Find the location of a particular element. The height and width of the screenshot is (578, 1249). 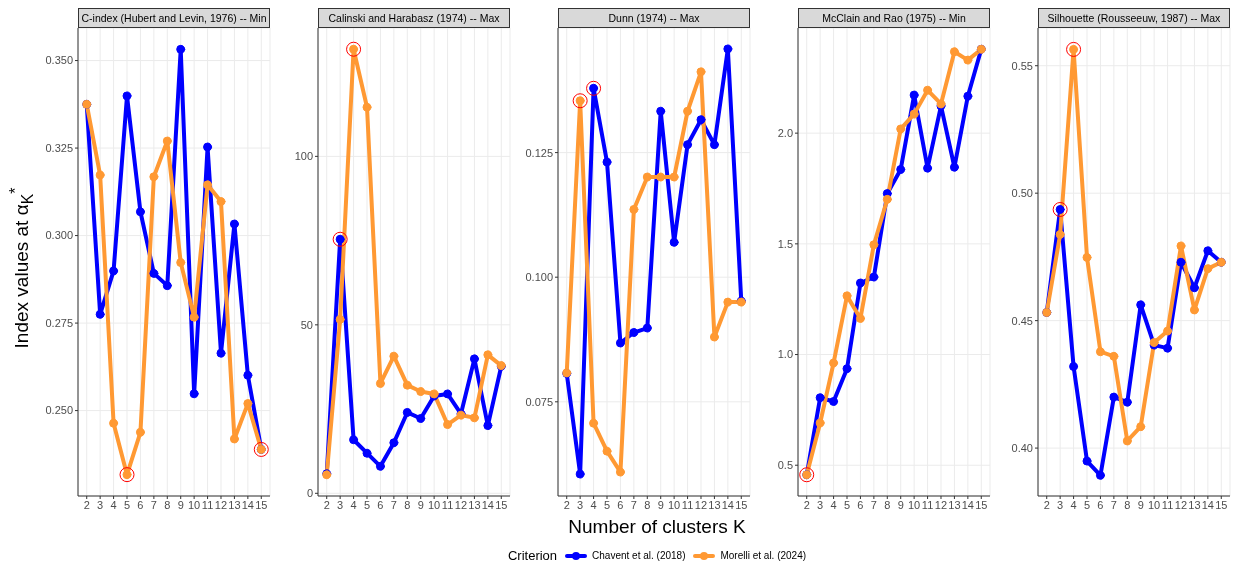

y-tick-label: 0.40 is located at coordinates (1022, 447).